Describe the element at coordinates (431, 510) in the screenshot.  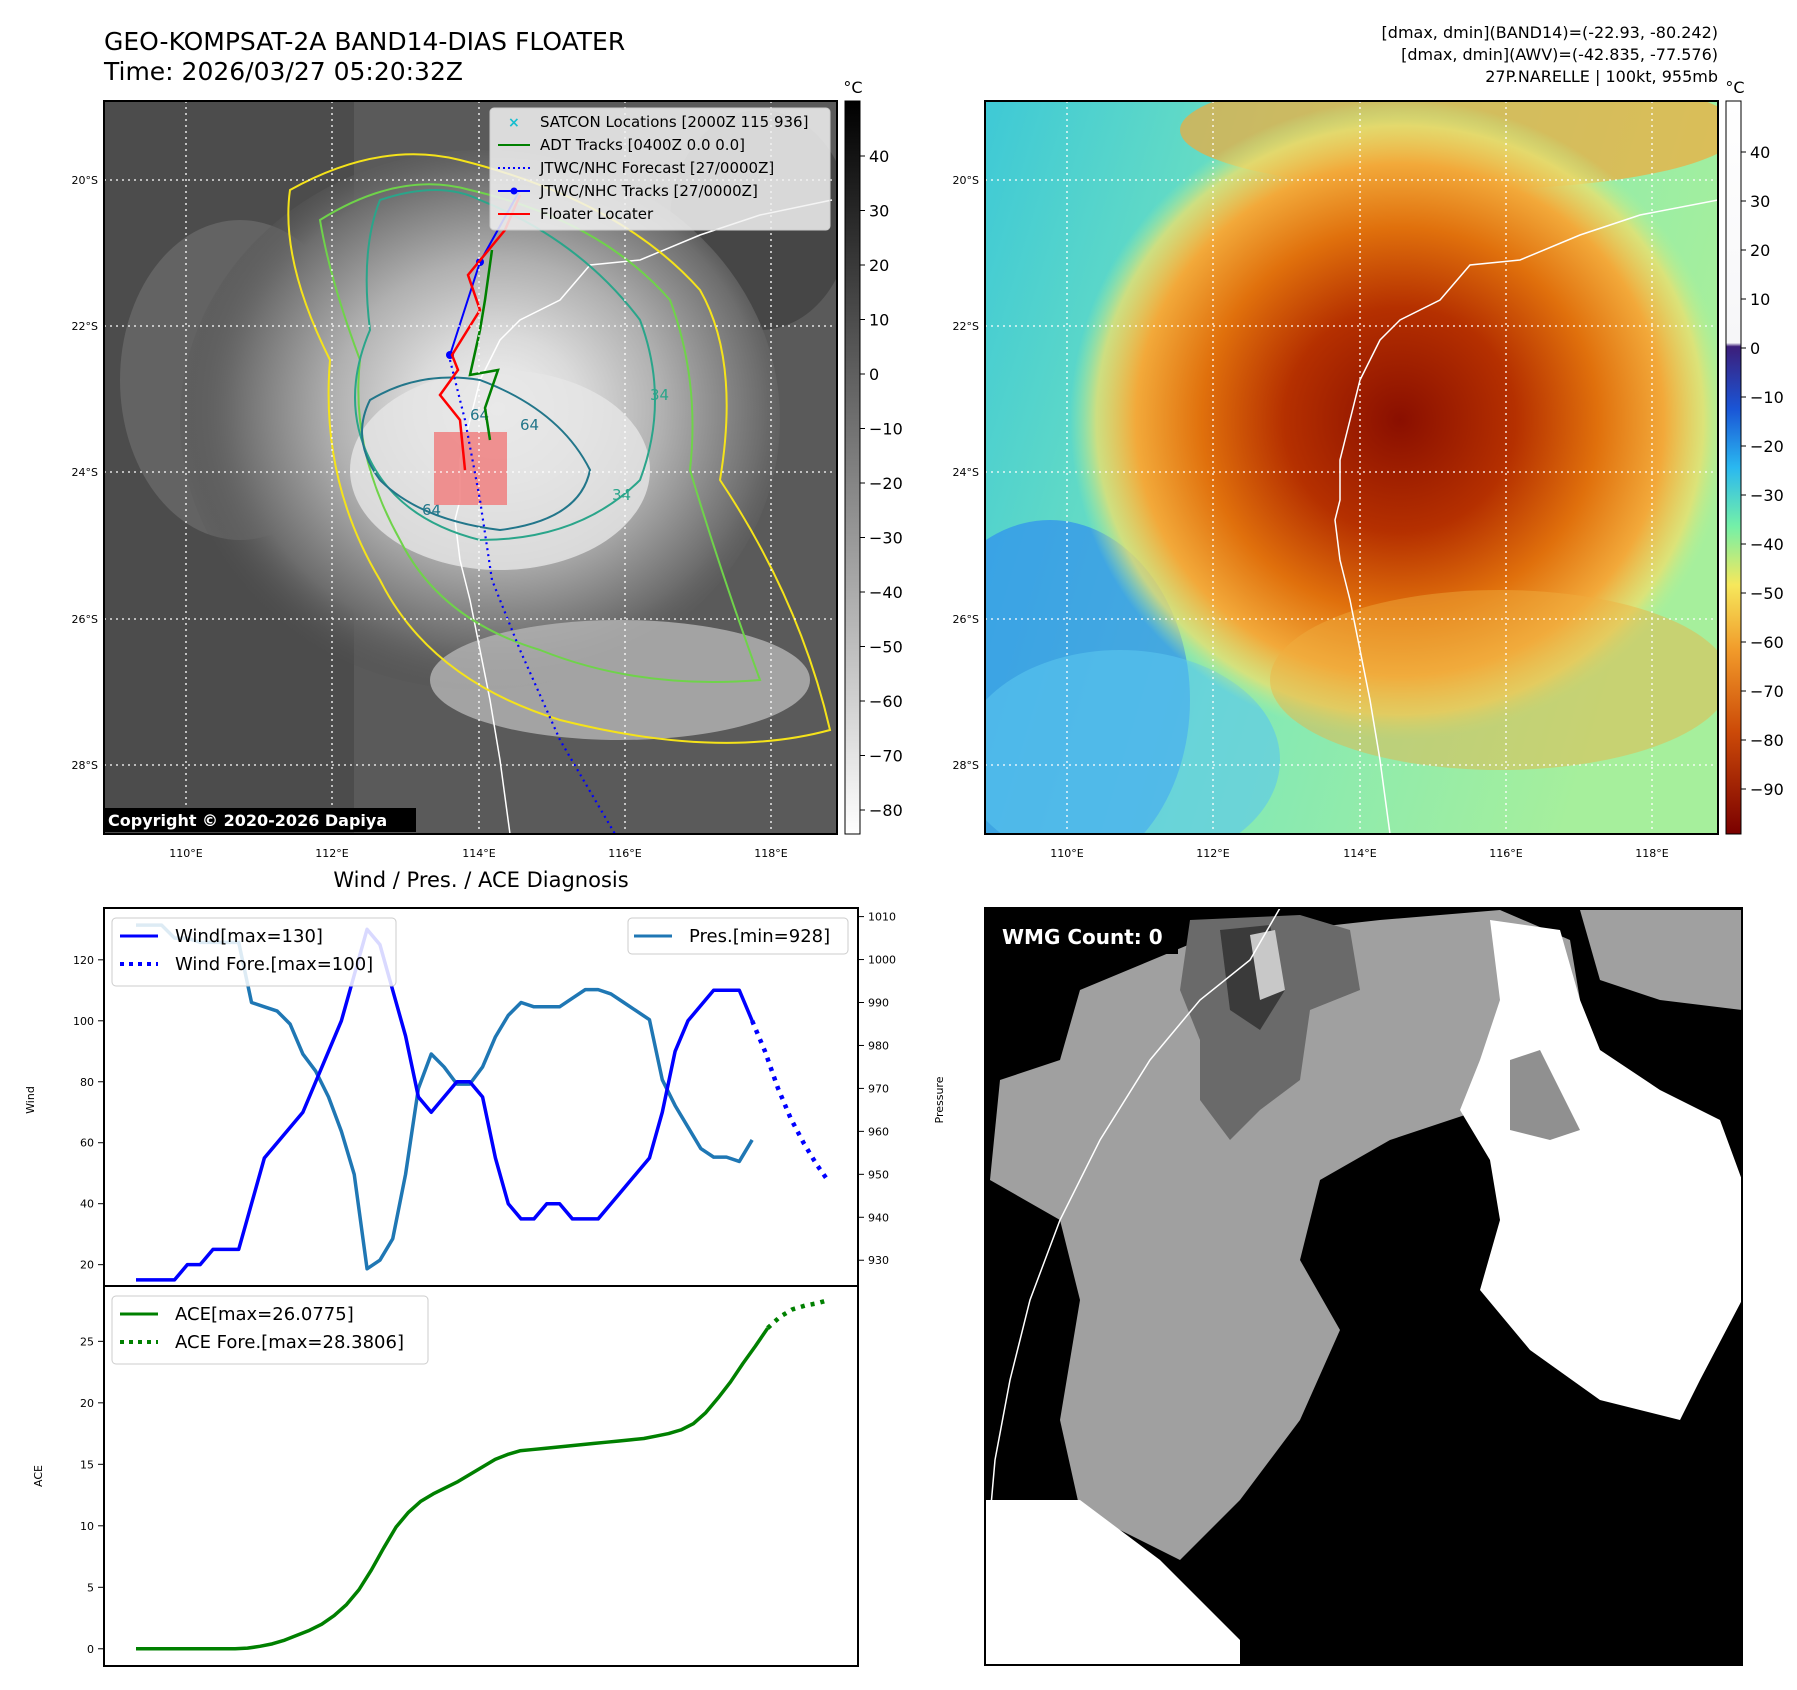
I see `contour-label-64a: 64` at that location.